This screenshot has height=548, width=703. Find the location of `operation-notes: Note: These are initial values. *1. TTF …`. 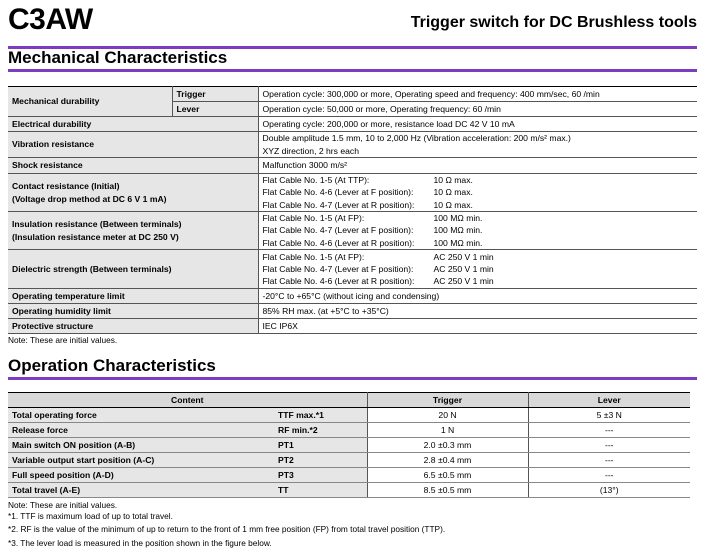

operation-notes: Note: These are initial values. *1. TTF … is located at coordinates (226, 524).